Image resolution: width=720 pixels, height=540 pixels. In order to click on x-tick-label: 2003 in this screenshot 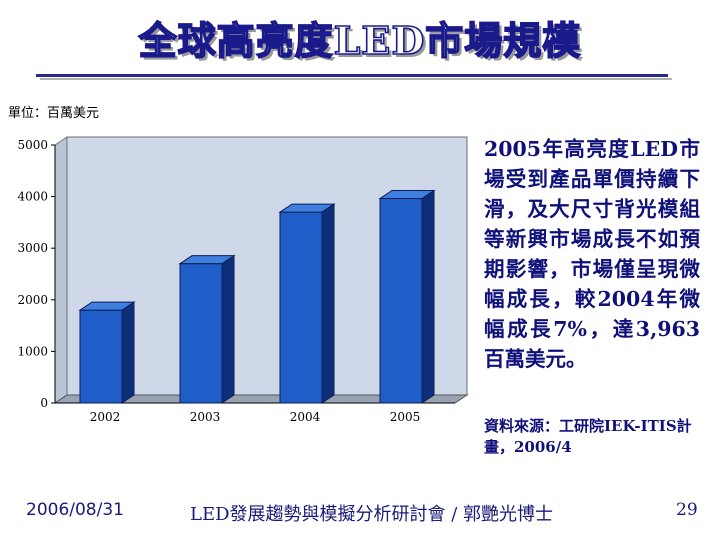, I will do `click(205, 417)`.